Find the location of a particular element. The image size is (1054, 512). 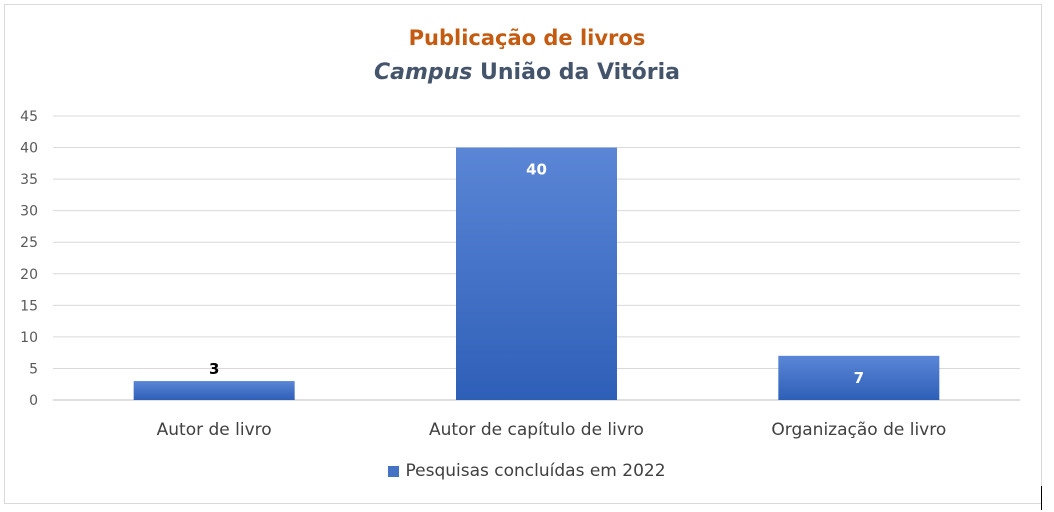

y-tick-label: 15 is located at coordinates (29, 306).